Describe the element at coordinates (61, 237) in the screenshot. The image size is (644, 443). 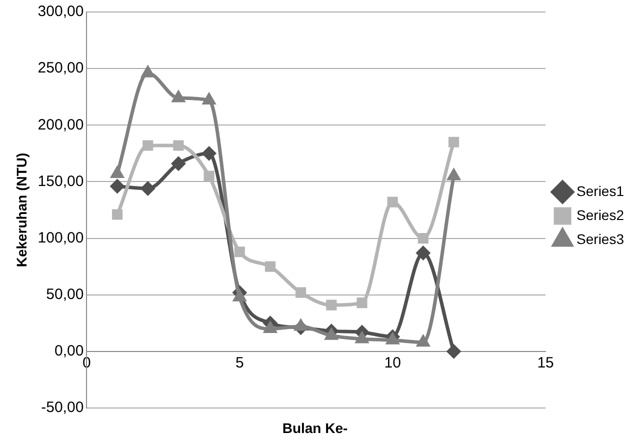
I see `y-tick-label: 100,00` at that location.